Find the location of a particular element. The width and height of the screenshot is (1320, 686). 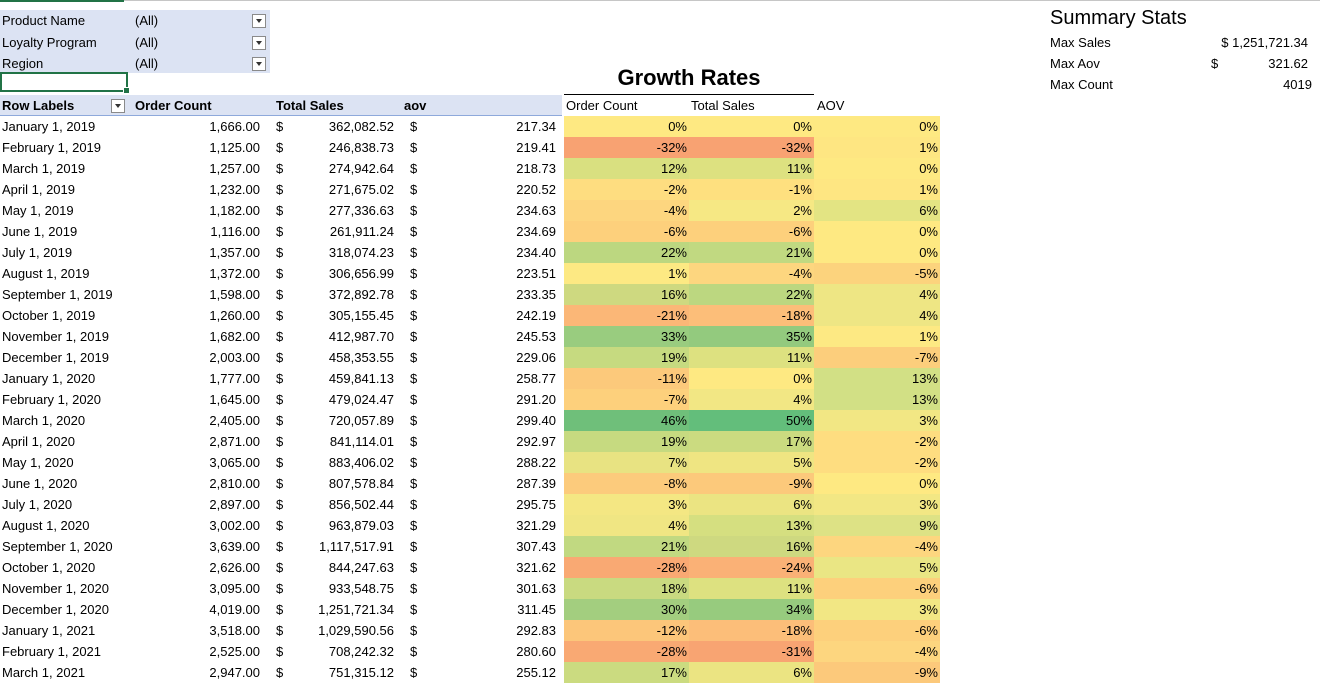

row-total-sales: 318,074.23 is located at coordinates (361, 252).